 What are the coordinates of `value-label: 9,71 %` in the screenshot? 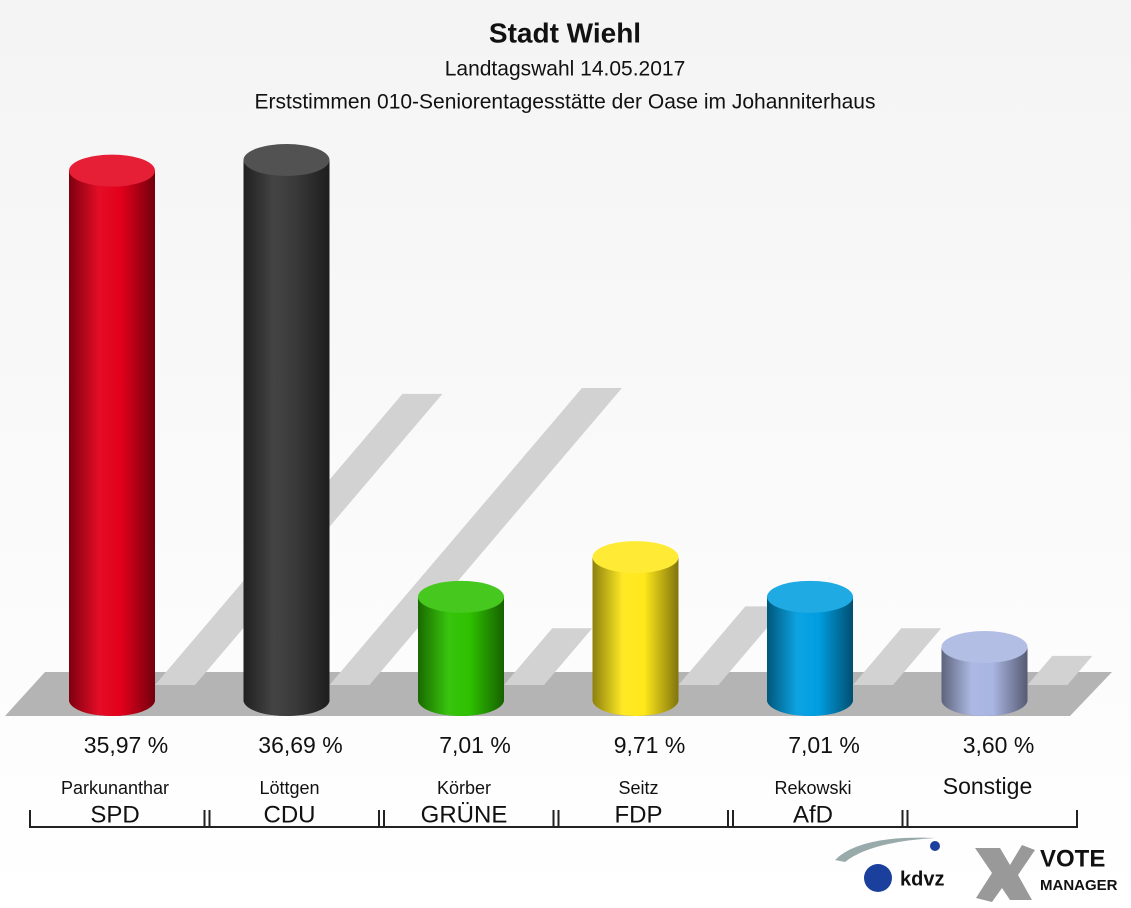 It's located at (650, 745).